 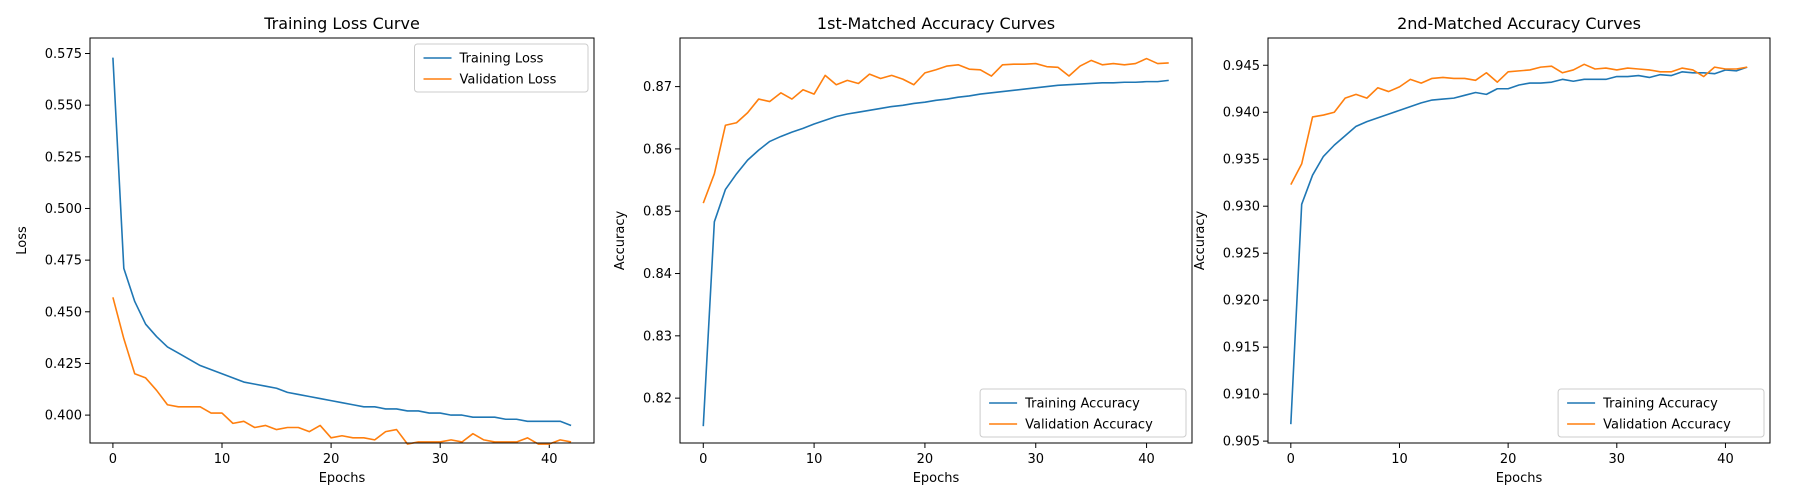 What do you see at coordinates (63, 312) in the screenshot?
I see `y-tick-label: 0.450` at bounding box center [63, 312].